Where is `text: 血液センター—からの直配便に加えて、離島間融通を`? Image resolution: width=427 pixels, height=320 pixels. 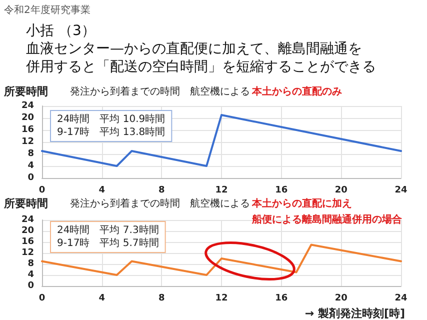
text: 血液センター—からの直配便に加えて、離島間融通を is located at coordinates (194, 49).